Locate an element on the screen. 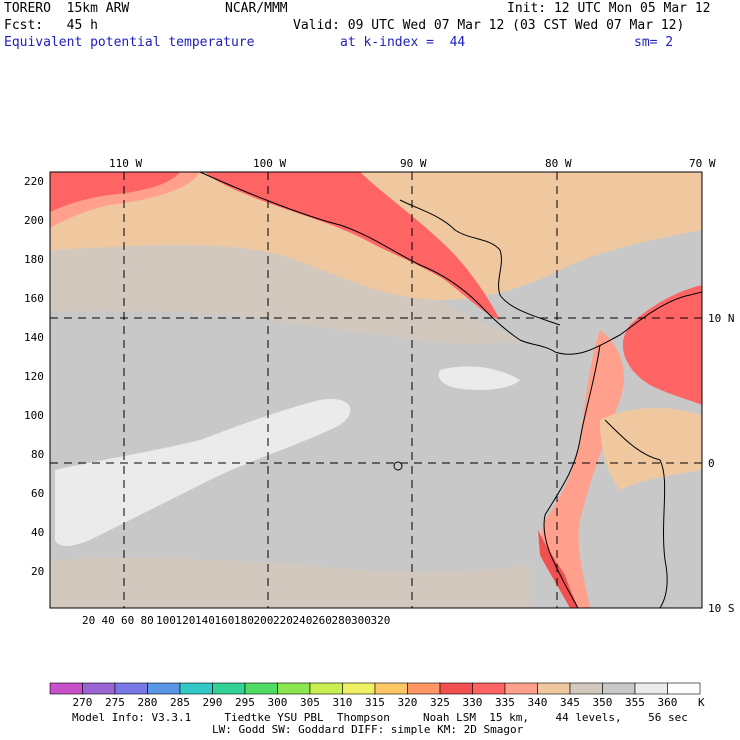  lon-label-90w: 90 W is located at coordinates (413, 163).